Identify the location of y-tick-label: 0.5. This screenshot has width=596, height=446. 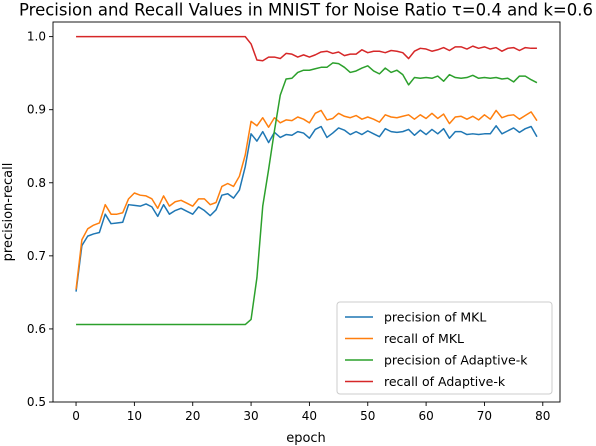
(36, 402).